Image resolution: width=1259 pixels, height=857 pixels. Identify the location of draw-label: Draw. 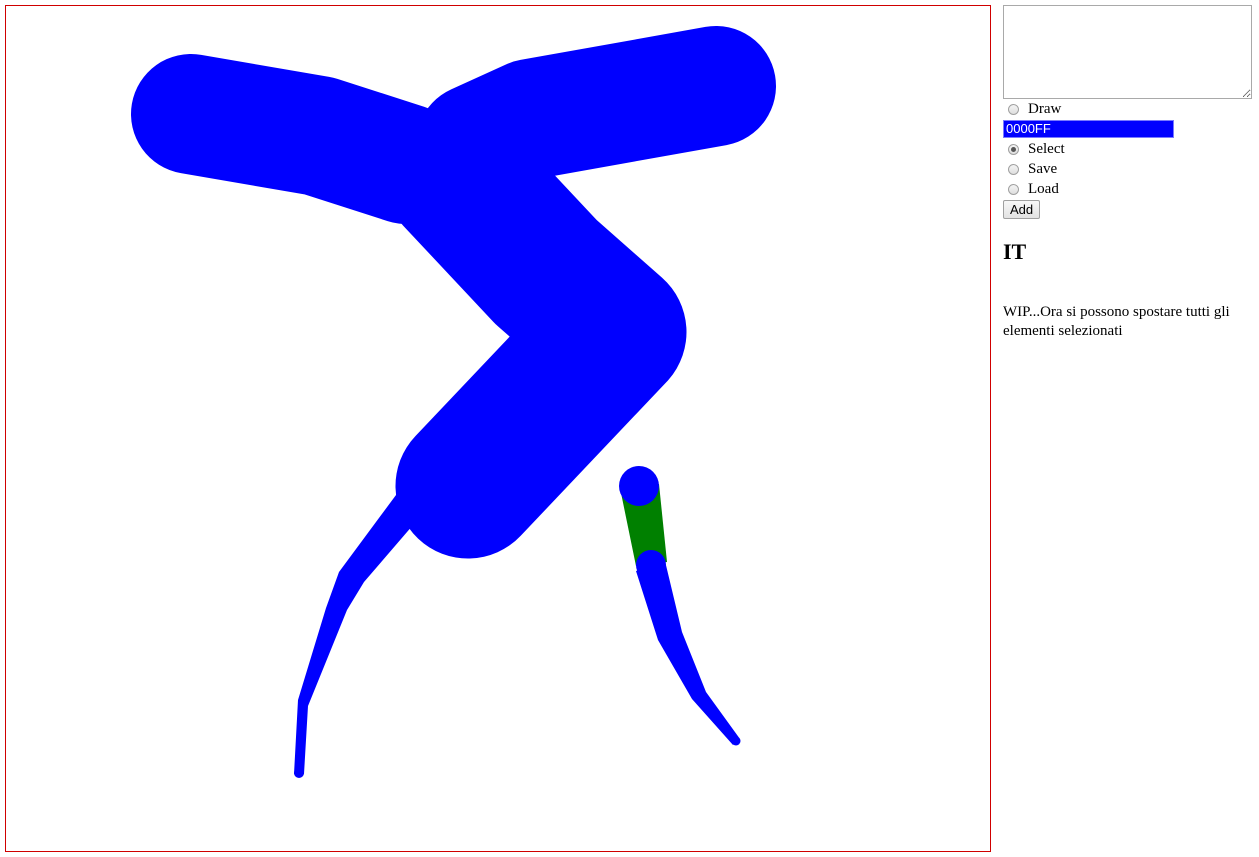
(1045, 108).